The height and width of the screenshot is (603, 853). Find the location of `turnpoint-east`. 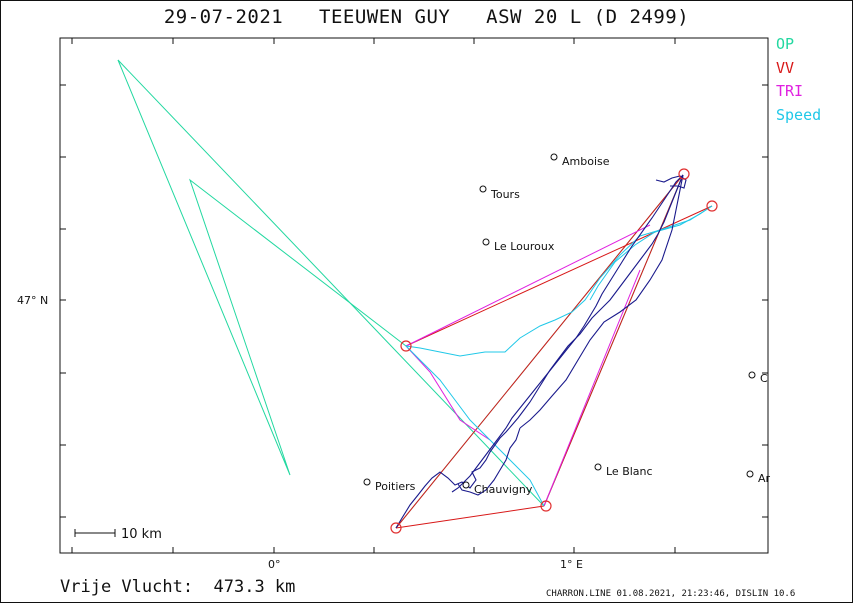

turnpoint-east is located at coordinates (712, 206).